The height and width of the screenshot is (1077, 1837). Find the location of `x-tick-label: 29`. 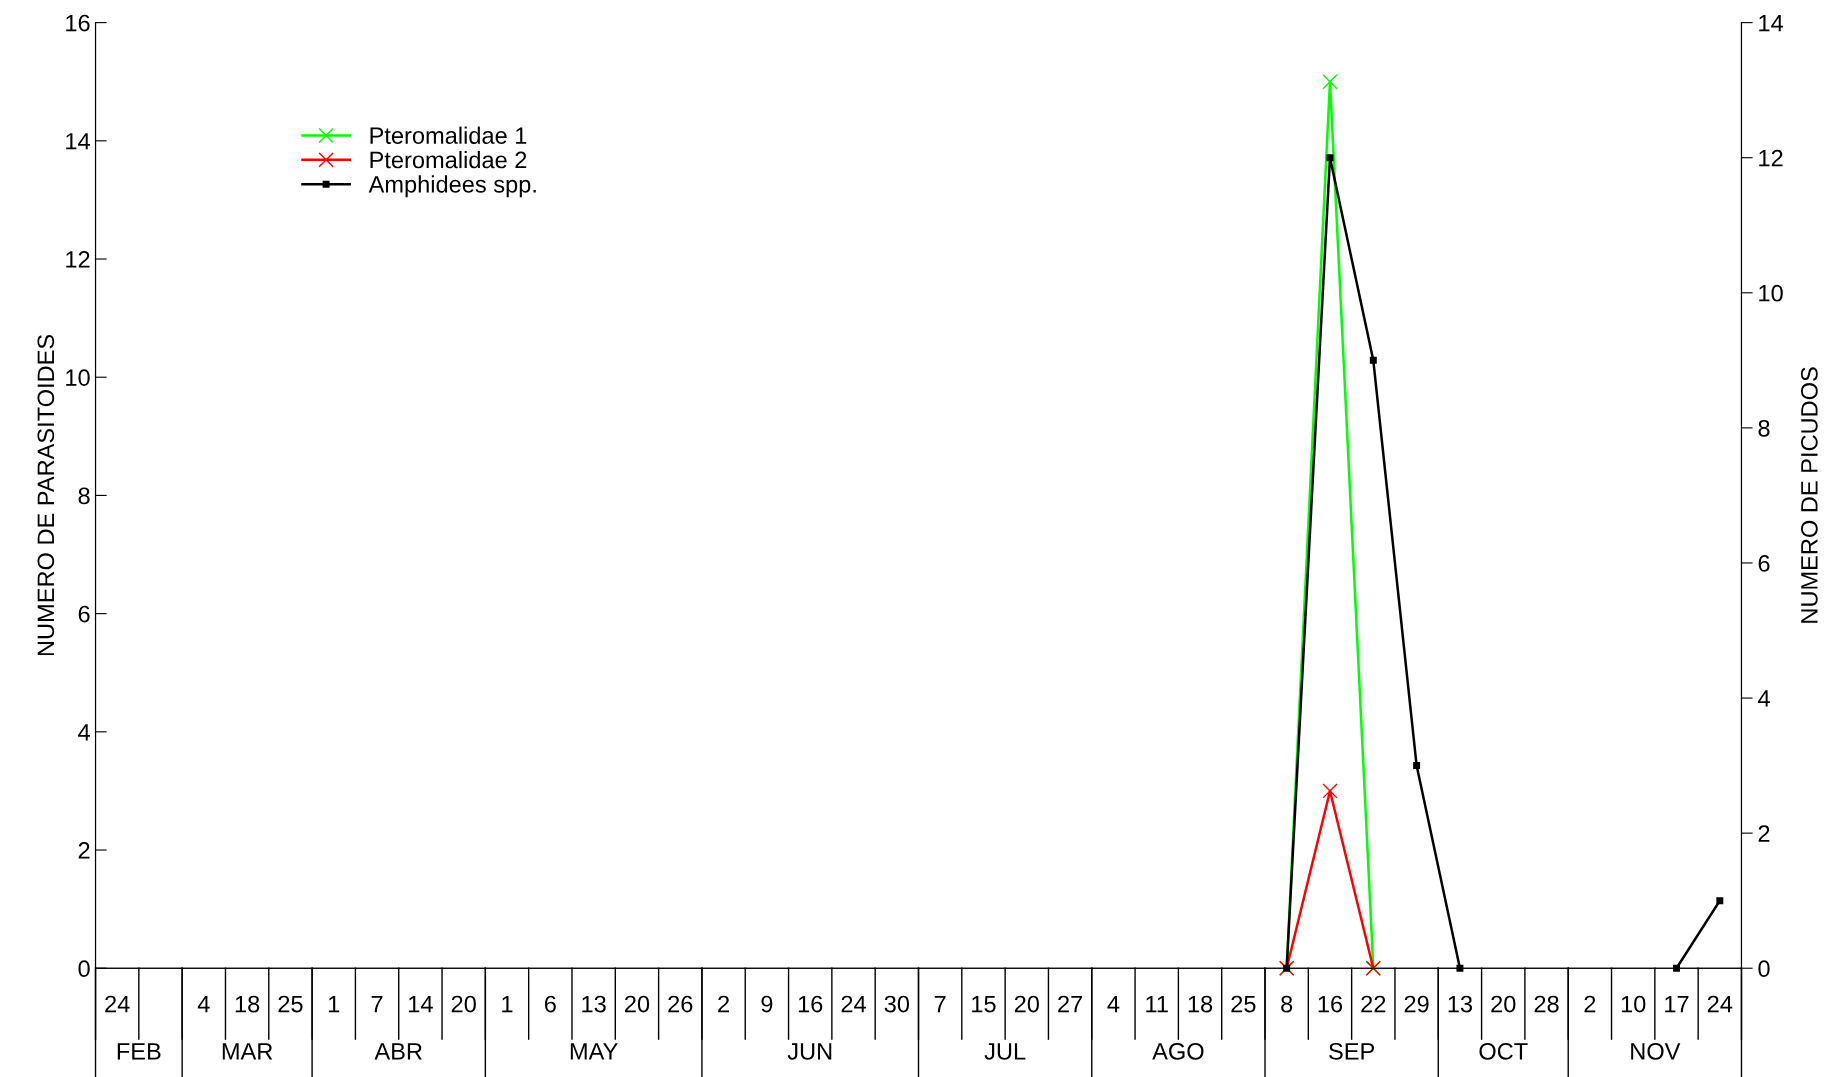

x-tick-label: 29 is located at coordinates (1416, 1004).